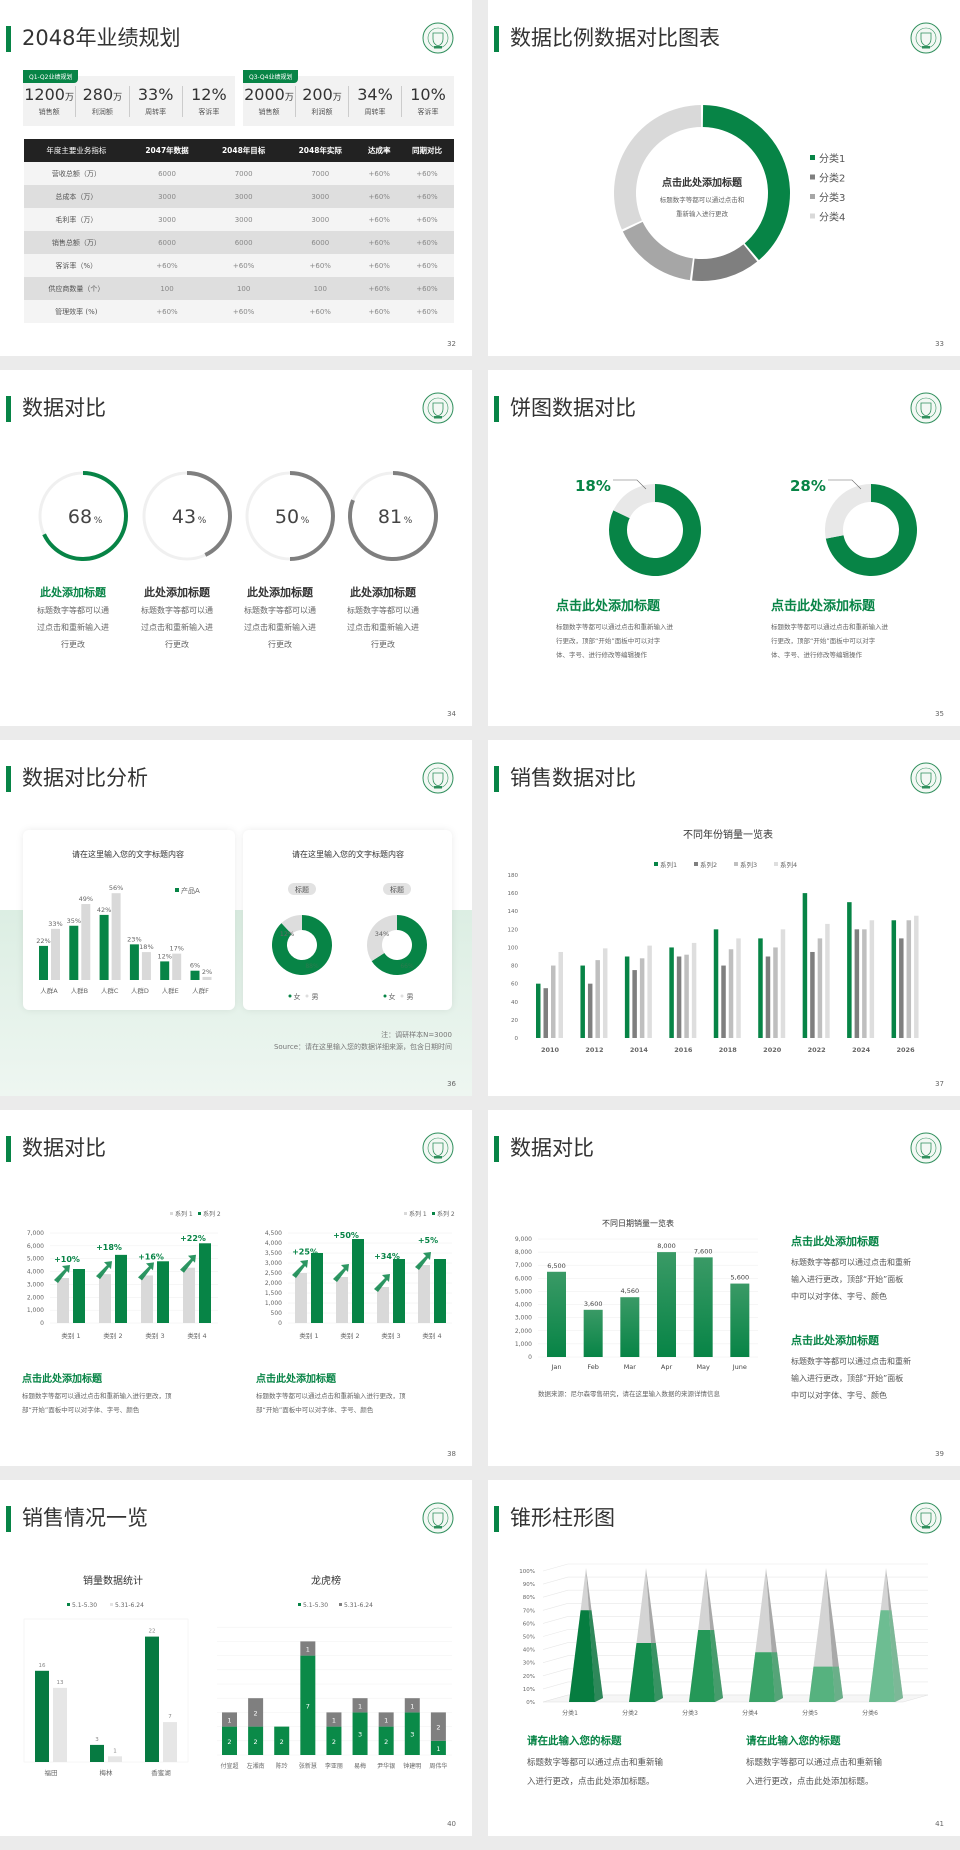 Image resolution: width=960 pixels, height=1850 pixels. Describe the element at coordinates (76, 196) in the screenshot. I see `row-label: 总成本（万）` at that location.